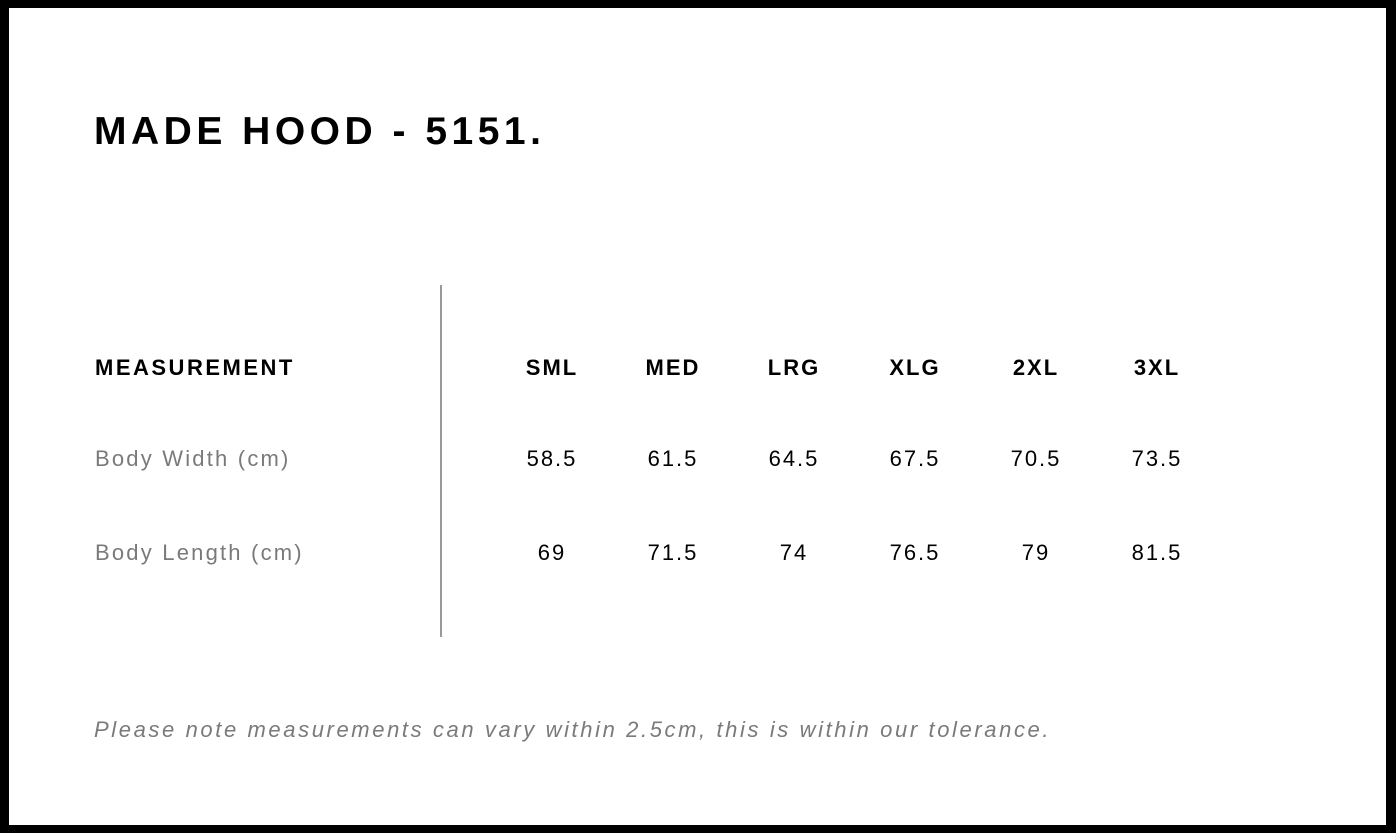 The image size is (1396, 833). I want to click on size-header: MED, so click(673, 367).